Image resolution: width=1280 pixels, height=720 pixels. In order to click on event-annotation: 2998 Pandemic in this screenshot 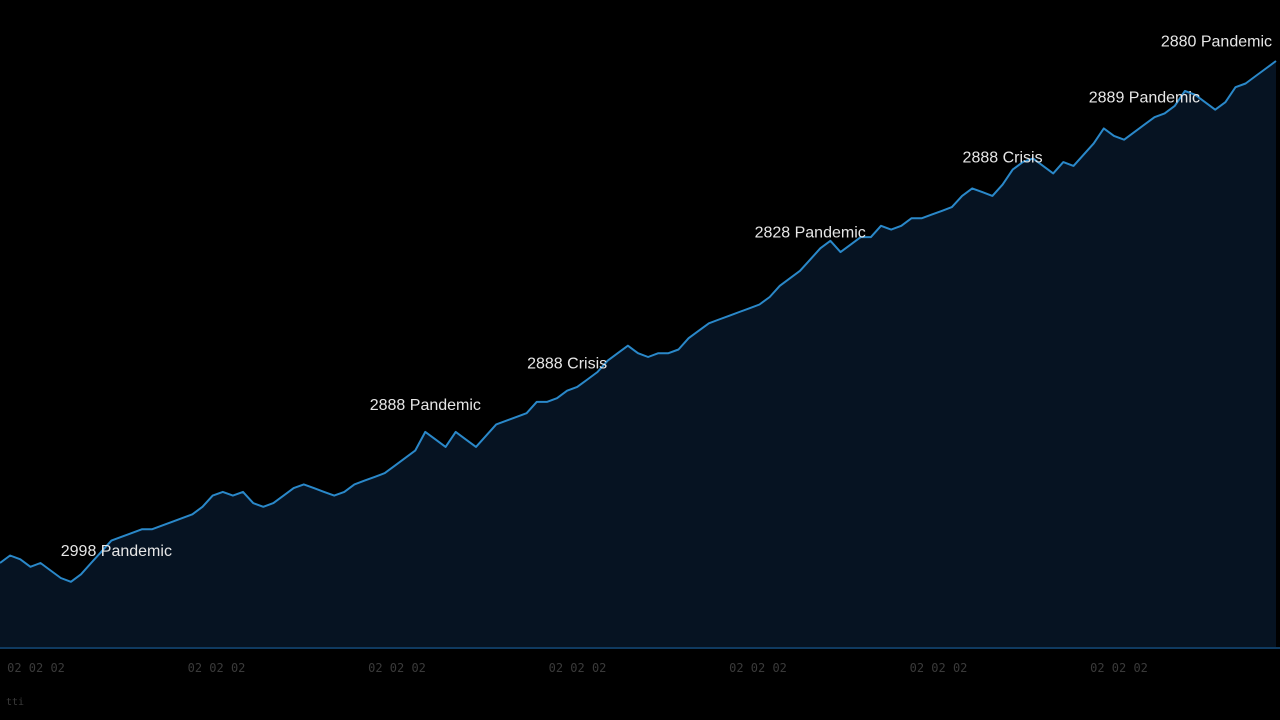, I will do `click(116, 551)`.